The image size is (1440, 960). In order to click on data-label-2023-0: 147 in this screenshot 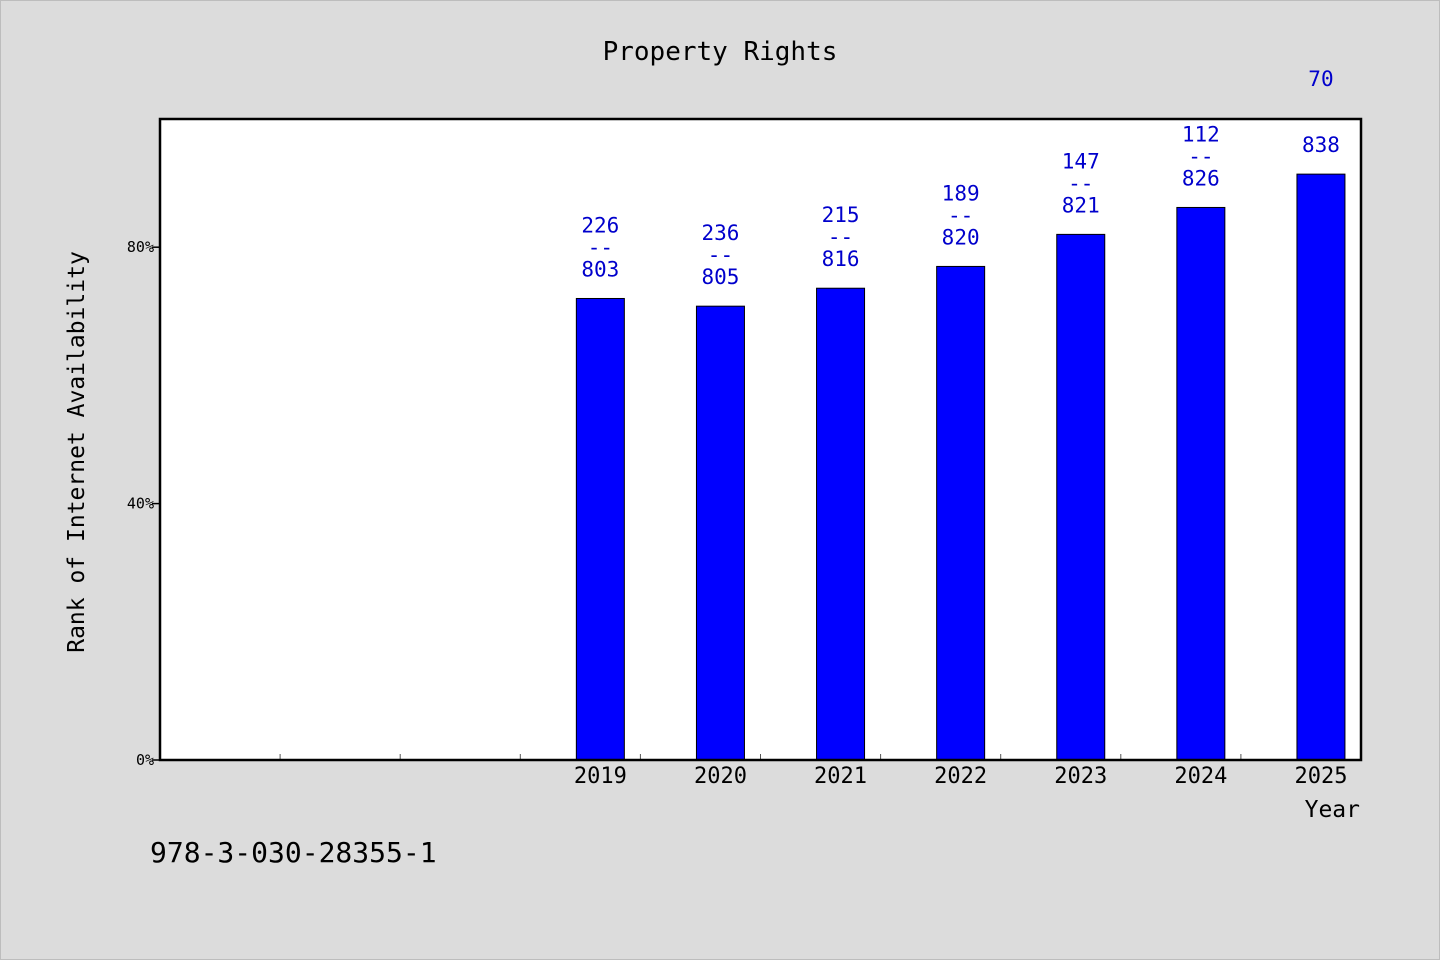, I will do `click(1081, 161)`.